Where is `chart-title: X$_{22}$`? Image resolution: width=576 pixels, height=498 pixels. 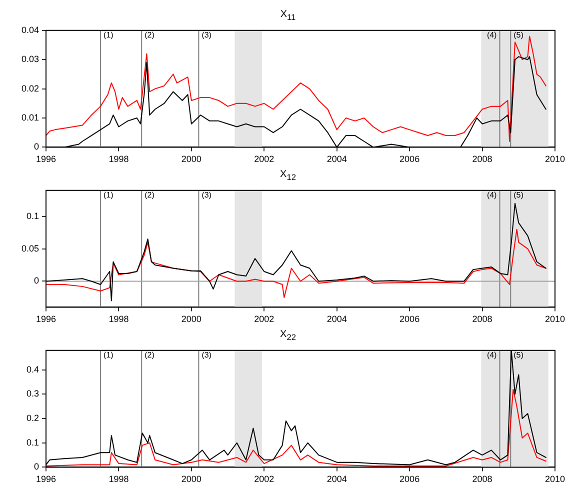
chart-title: X$_{22}$ is located at coordinates (288, 335).